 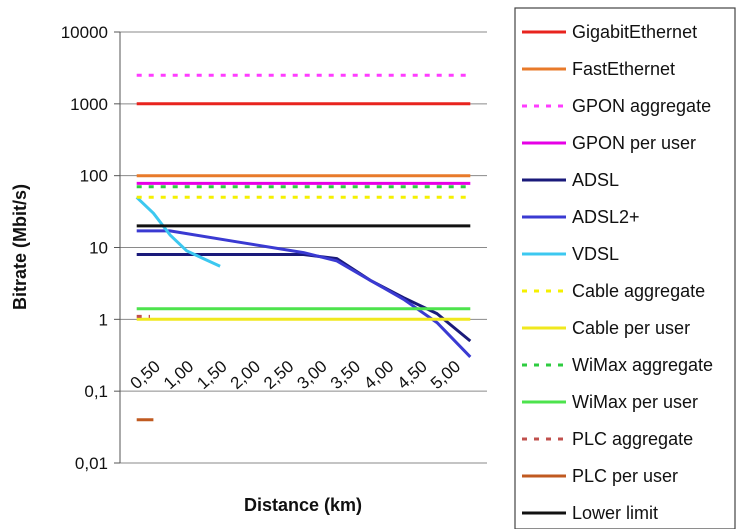 I want to click on legend-label-8: Cable per user, so click(x=631, y=328).